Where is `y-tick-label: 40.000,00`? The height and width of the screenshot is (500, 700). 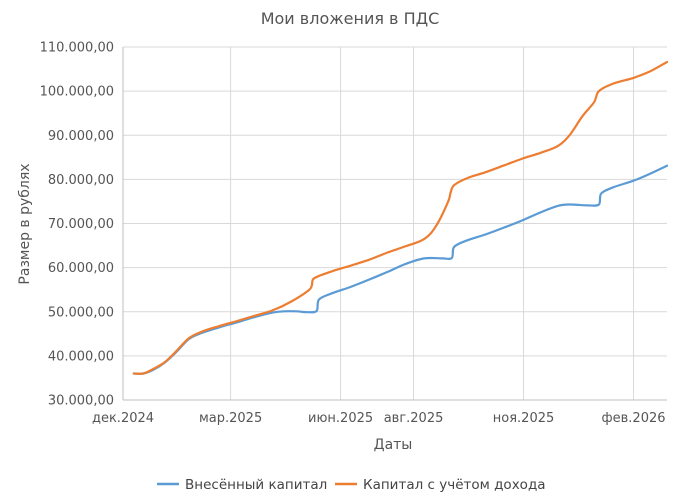 y-tick-label: 40.000,00 is located at coordinates (81, 356).